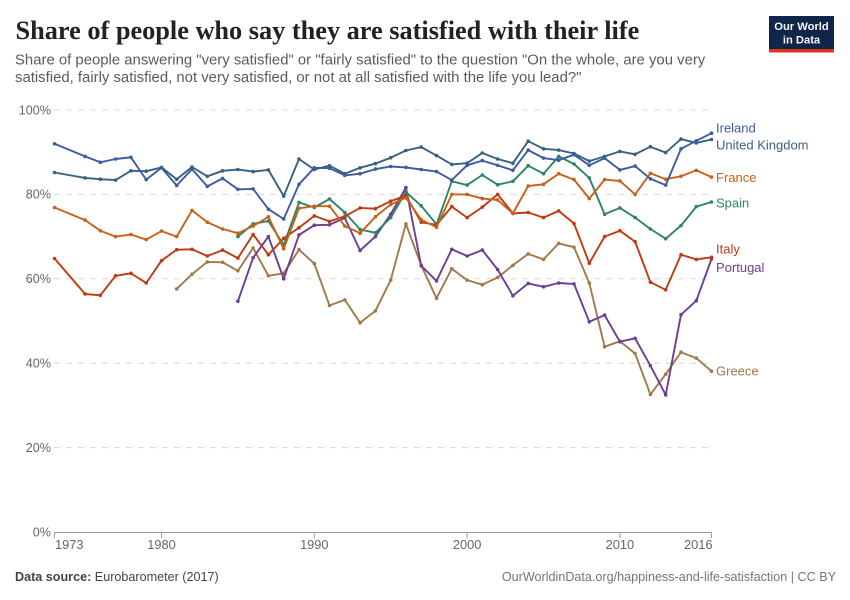  Describe the element at coordinates (38, 448) in the screenshot. I see `svg-text: 20%` at that location.